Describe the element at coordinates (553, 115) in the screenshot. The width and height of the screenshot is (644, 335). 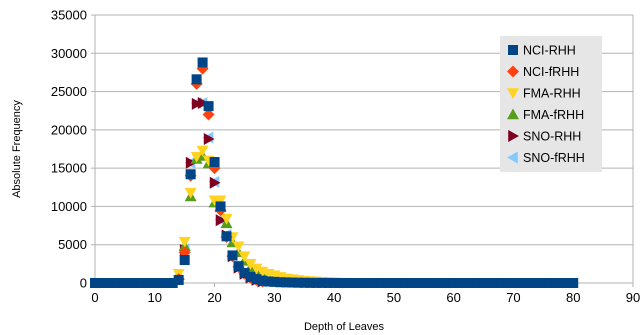
I see `legend-label-fma-frhh: FMA-fRHH` at that location.